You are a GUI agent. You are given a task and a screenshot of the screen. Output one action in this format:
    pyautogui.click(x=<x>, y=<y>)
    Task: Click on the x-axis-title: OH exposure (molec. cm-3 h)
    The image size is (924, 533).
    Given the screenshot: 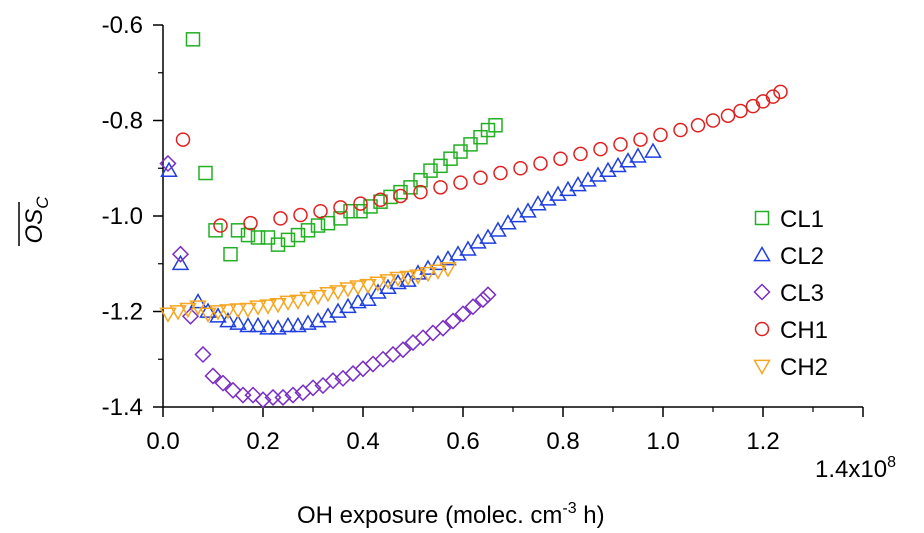 What is the action you would take?
    pyautogui.click(x=451, y=514)
    